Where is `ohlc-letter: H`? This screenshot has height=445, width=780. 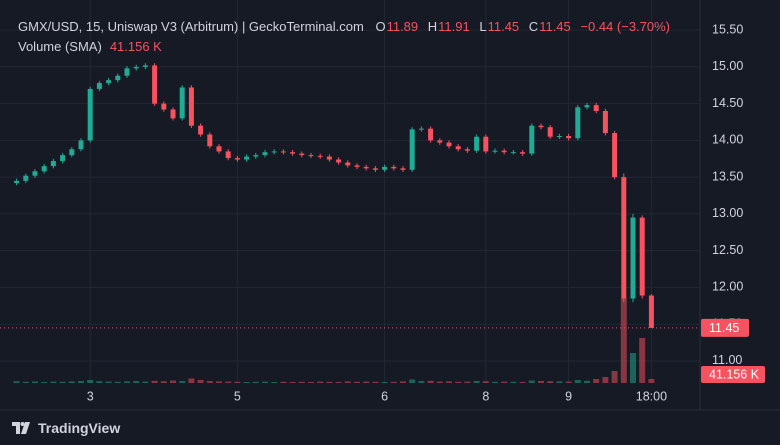 ohlc-letter: H is located at coordinates (432, 26).